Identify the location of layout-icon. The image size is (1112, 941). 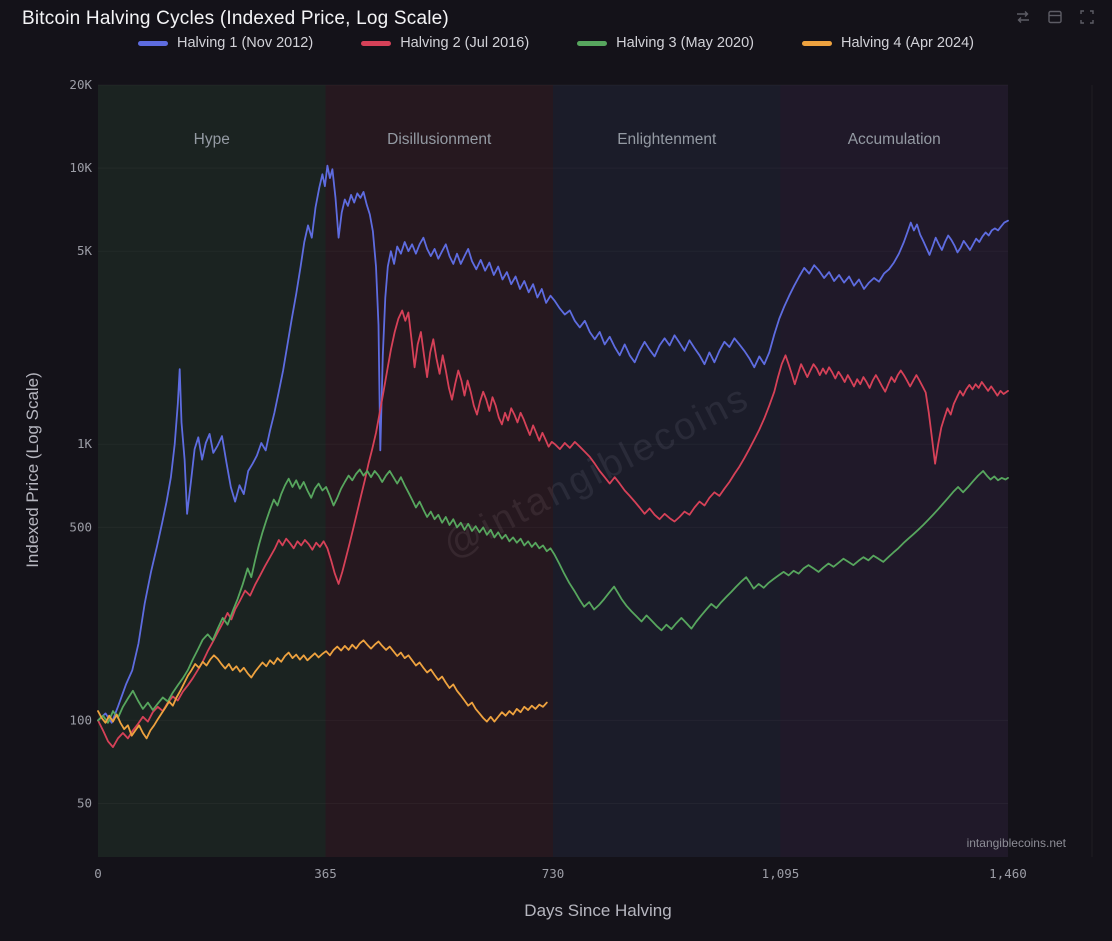
(1055, 17).